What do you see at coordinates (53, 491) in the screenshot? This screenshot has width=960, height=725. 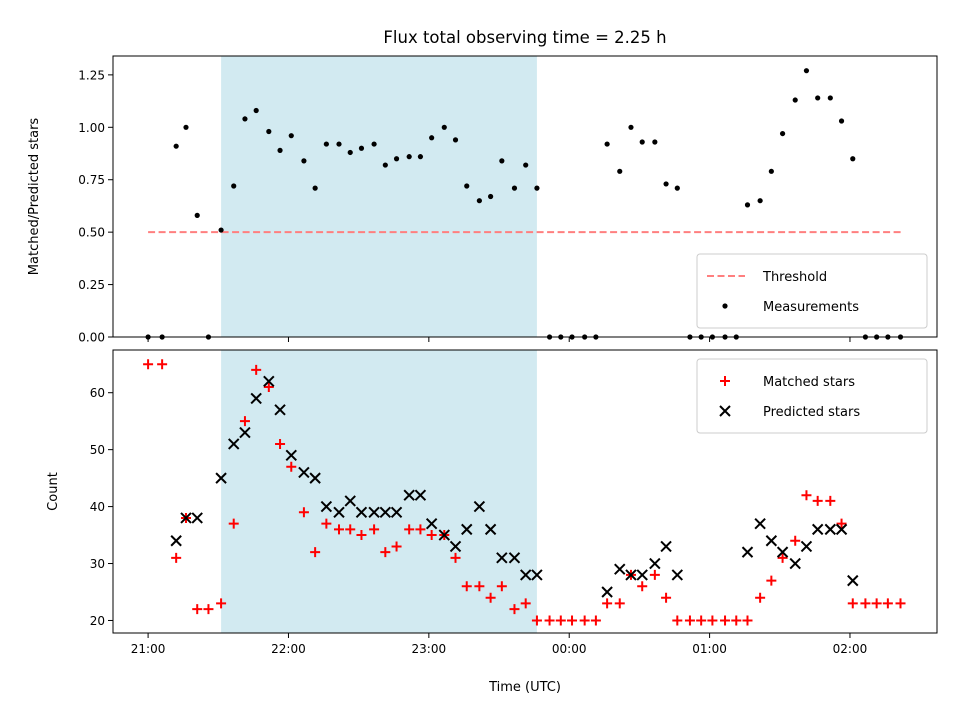 I see `bottom-y-axis-label: Count` at bounding box center [53, 491].